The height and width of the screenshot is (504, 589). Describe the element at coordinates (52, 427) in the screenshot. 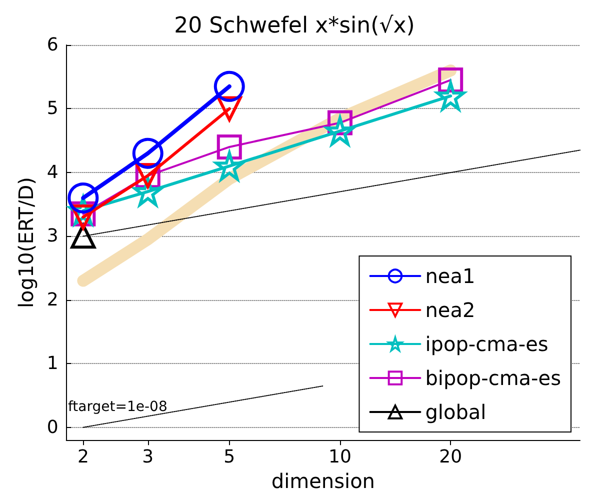

I see `y-tick-label: 0` at that location.